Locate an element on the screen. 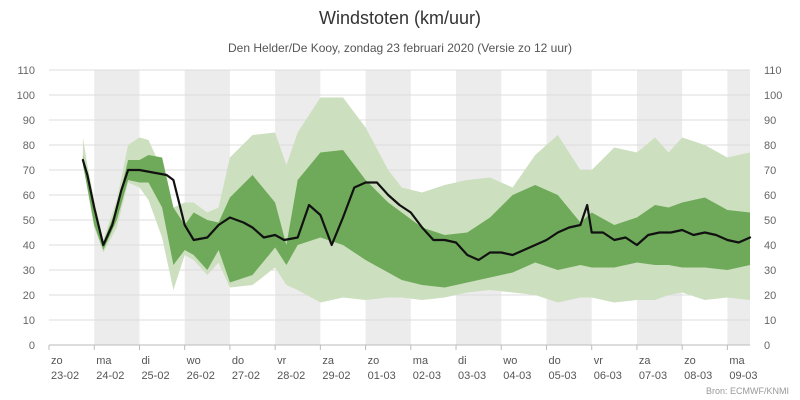  y-tick-label-right: 30 is located at coordinates (770, 271).